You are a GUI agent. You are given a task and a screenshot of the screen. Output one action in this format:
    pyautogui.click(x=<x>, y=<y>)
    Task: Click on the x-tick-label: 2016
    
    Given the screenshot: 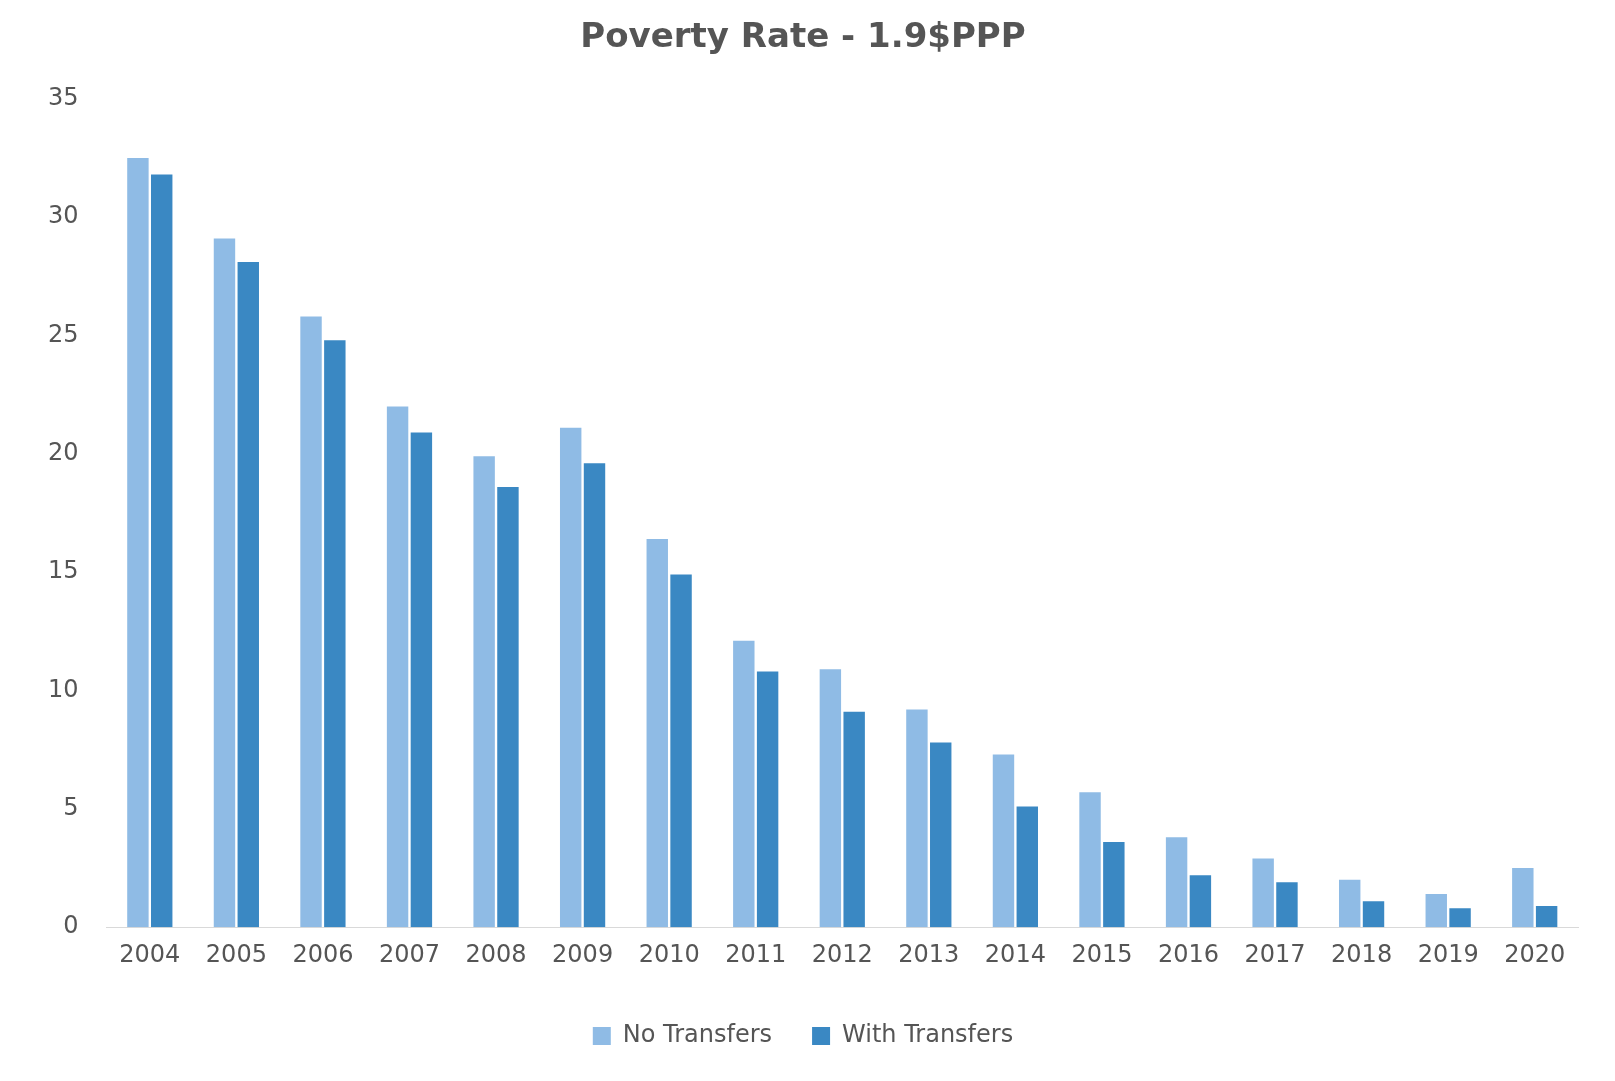 What is the action you would take?
    pyautogui.click(x=1188, y=953)
    